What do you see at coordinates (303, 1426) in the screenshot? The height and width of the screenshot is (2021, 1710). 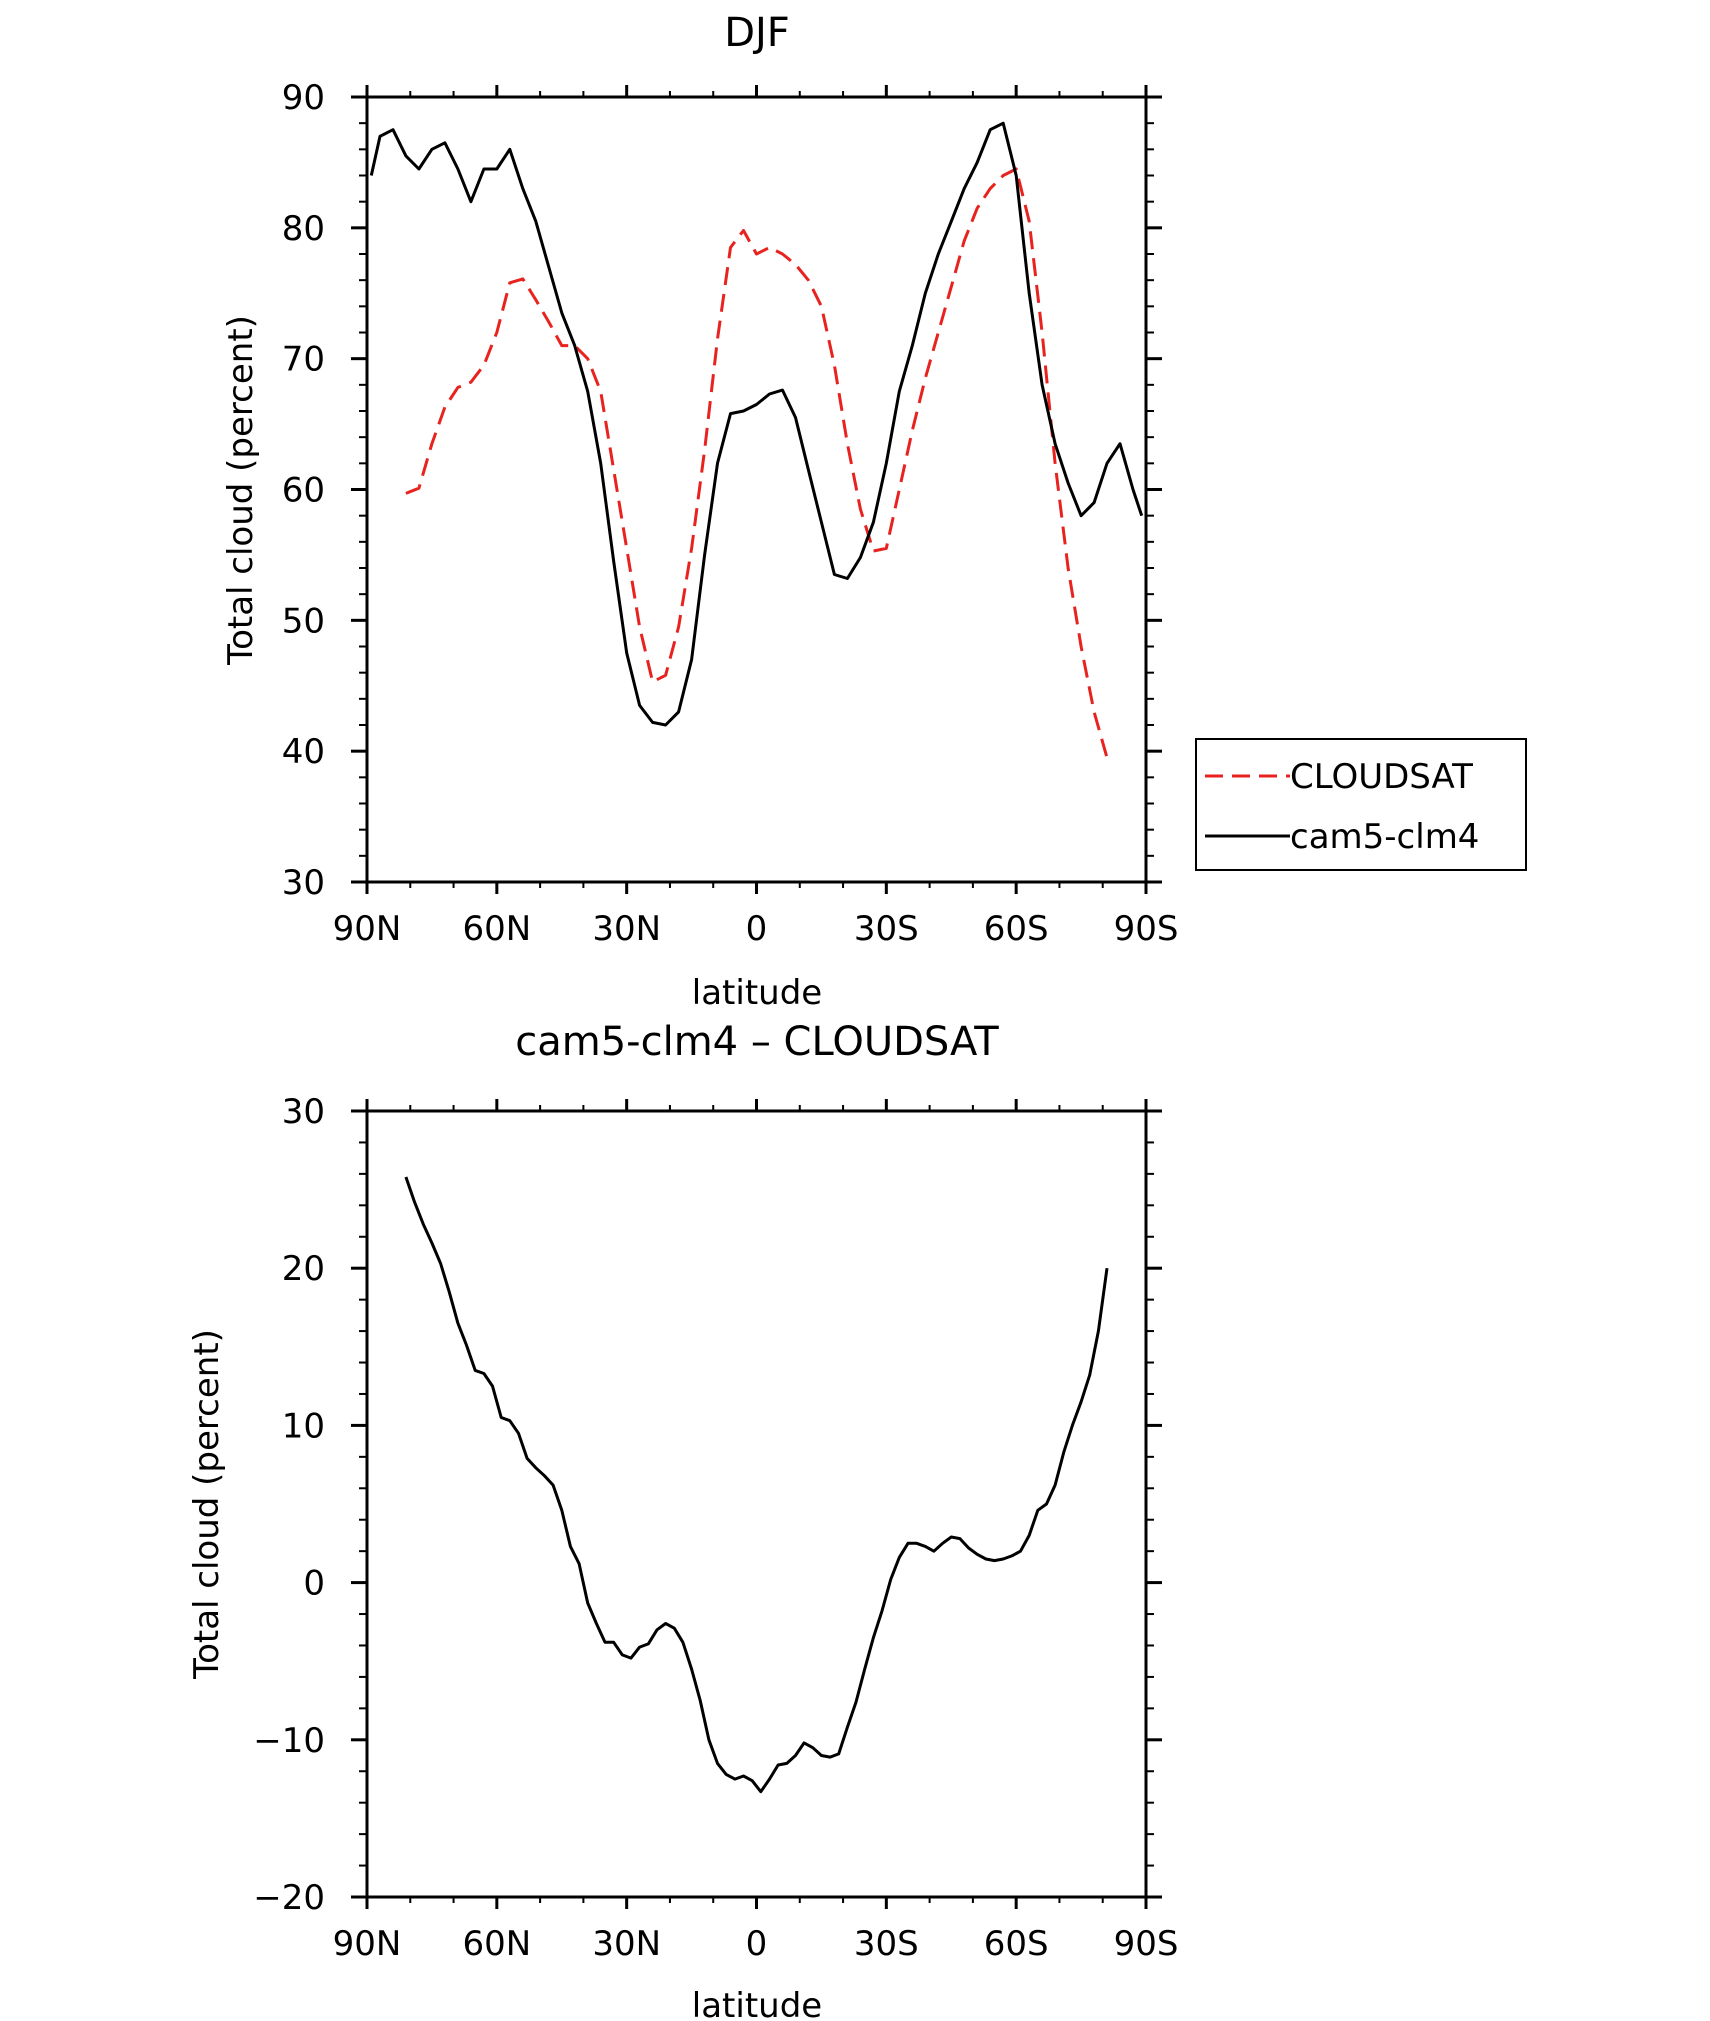 I see `y-tick-label: 10` at bounding box center [303, 1426].